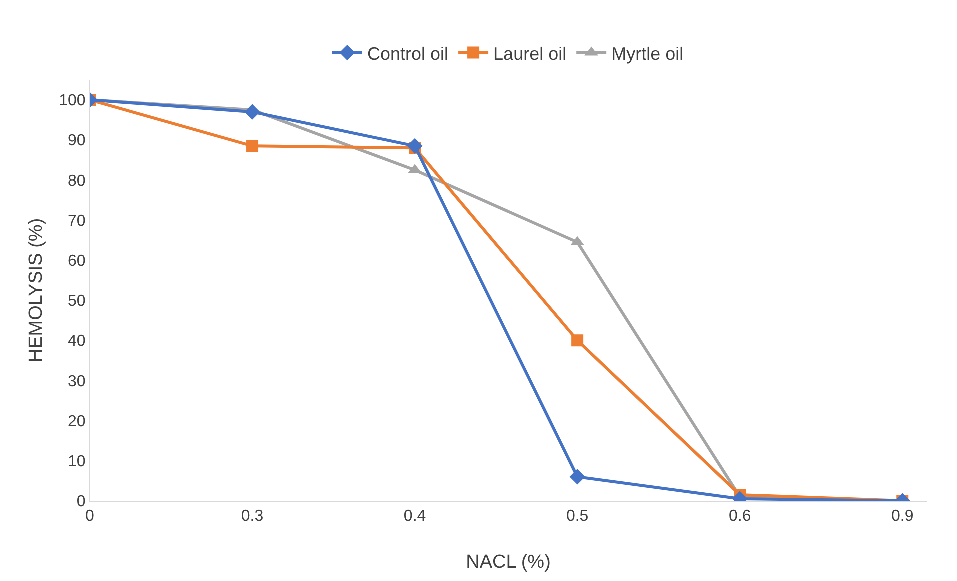 This screenshot has width=957, height=581. What do you see at coordinates (77, 221) in the screenshot?
I see `y-tick-label: 70` at bounding box center [77, 221].